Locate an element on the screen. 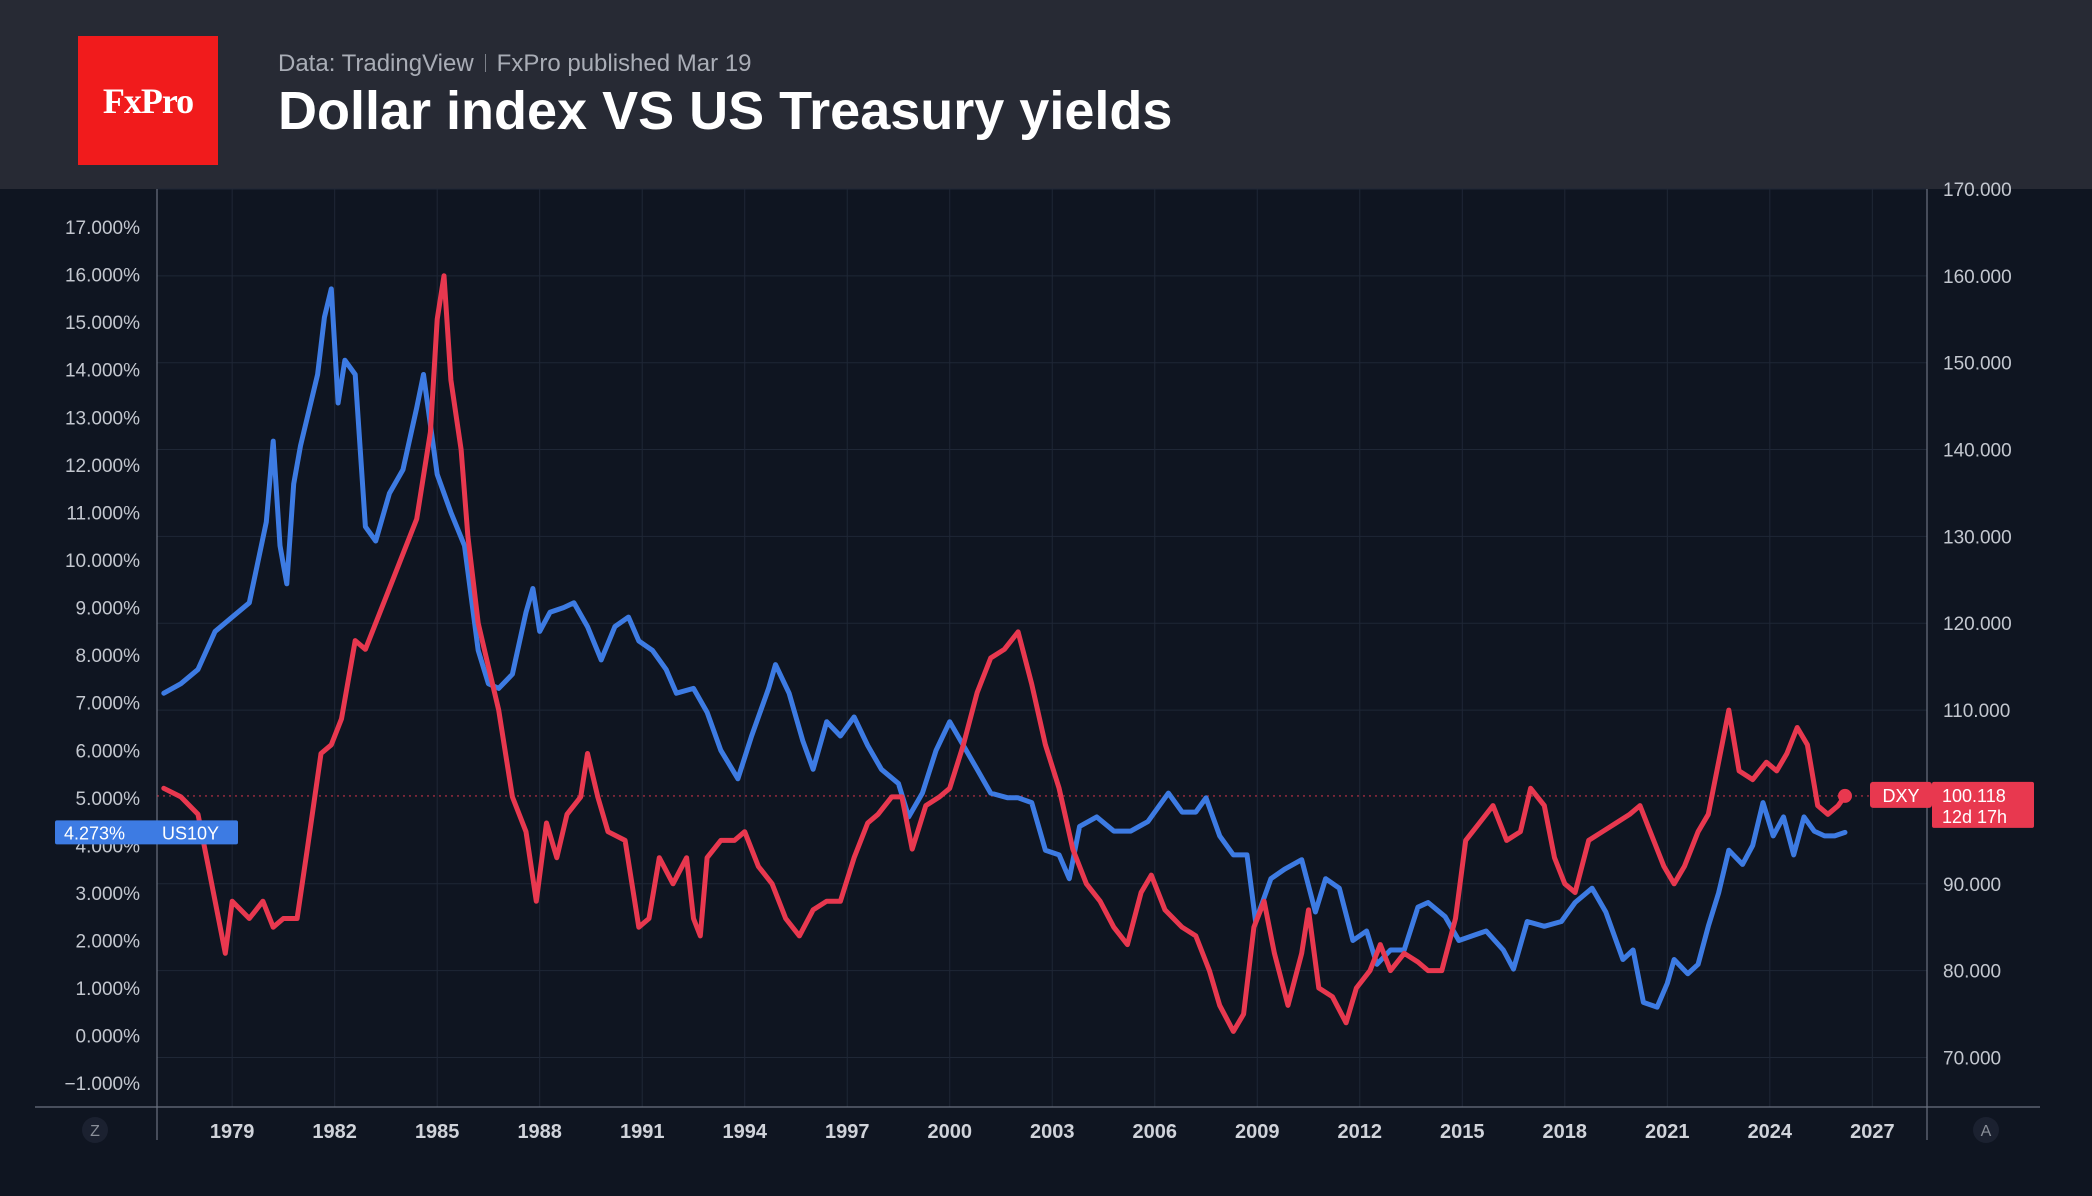 The image size is (2092, 1196). x-tick-label: 2003 is located at coordinates (1052, 1132).